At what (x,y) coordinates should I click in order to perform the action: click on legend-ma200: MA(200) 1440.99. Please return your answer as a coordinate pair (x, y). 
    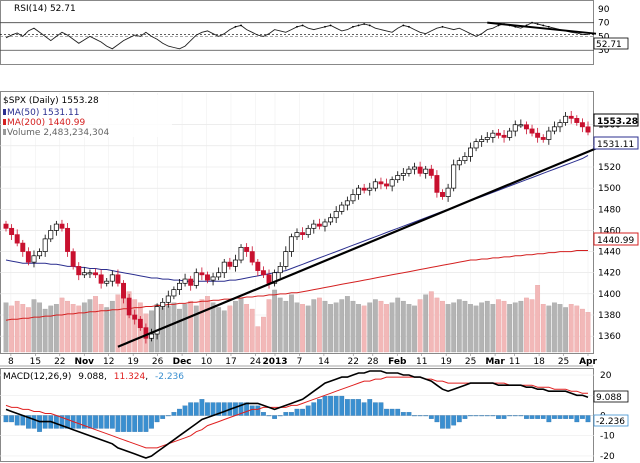
    Looking at the image, I should click on (46, 123).